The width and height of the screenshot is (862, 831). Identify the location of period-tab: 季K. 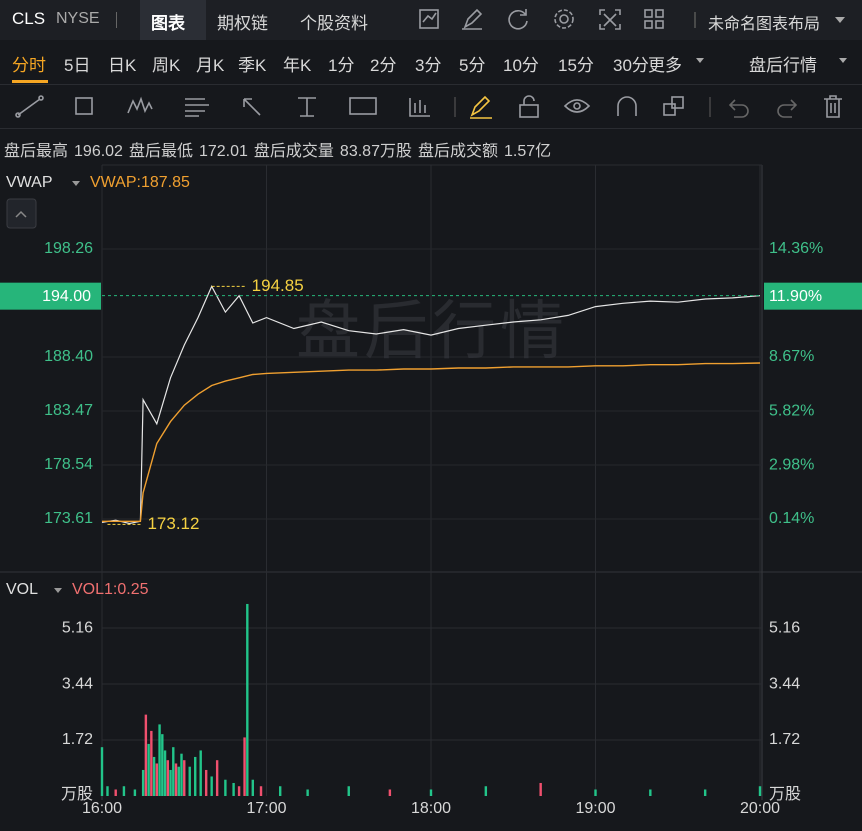
(252, 65).